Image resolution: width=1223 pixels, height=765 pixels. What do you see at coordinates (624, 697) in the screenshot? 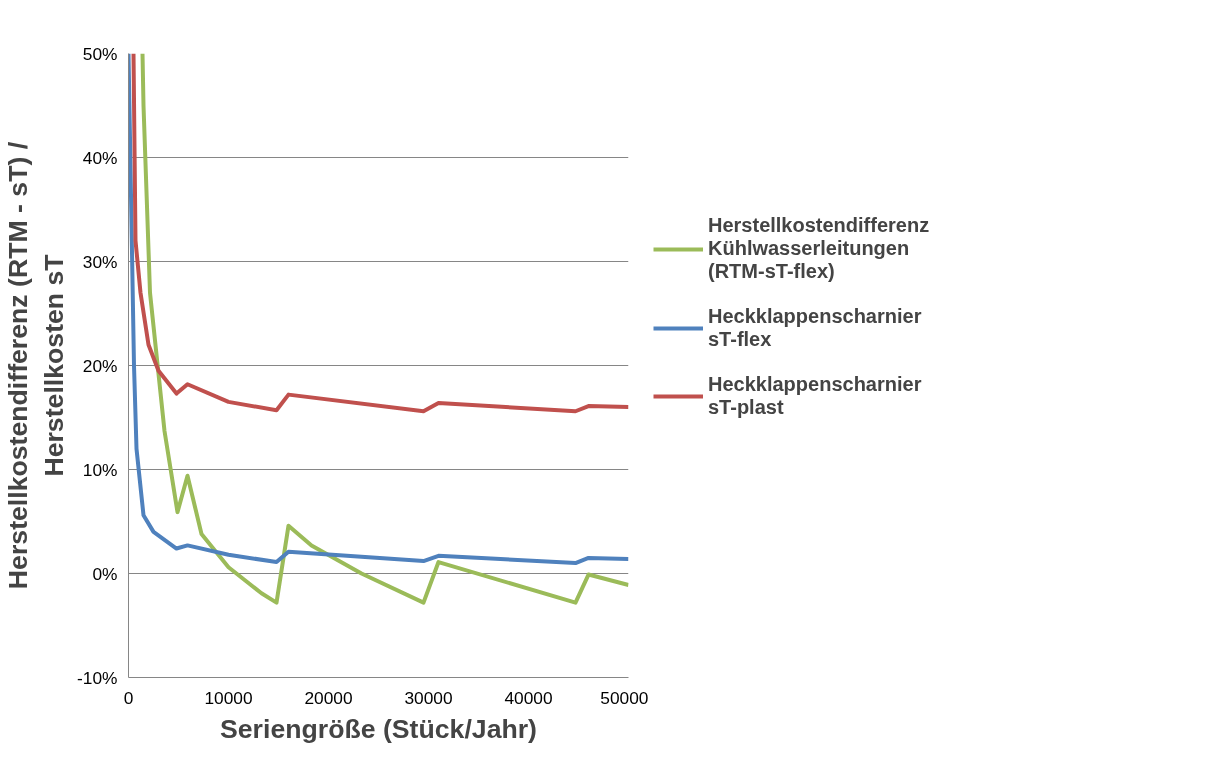
I see `x-tick-label: 50000` at bounding box center [624, 697].